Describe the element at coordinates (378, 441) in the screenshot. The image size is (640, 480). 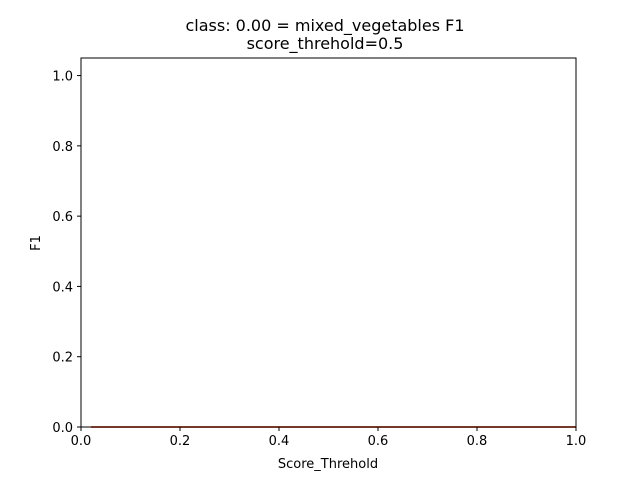
I see `x-tick-label: 0.6` at that location.